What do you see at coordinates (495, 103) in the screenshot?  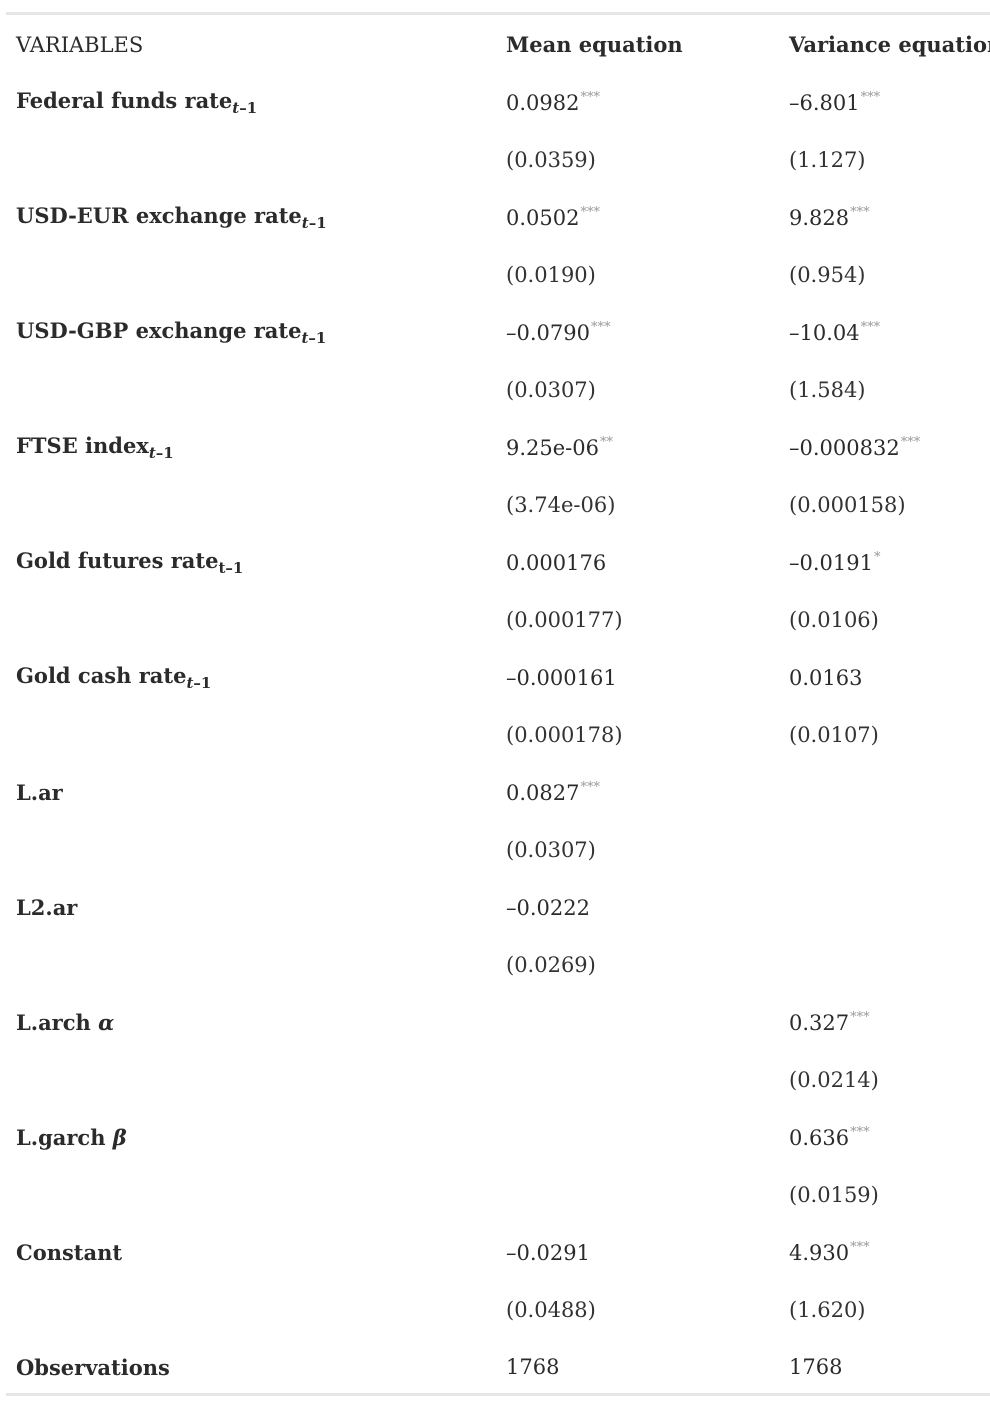 I see `coefficient-row: Federal funds ratet–1 0.0982*** –6.801***` at bounding box center [495, 103].